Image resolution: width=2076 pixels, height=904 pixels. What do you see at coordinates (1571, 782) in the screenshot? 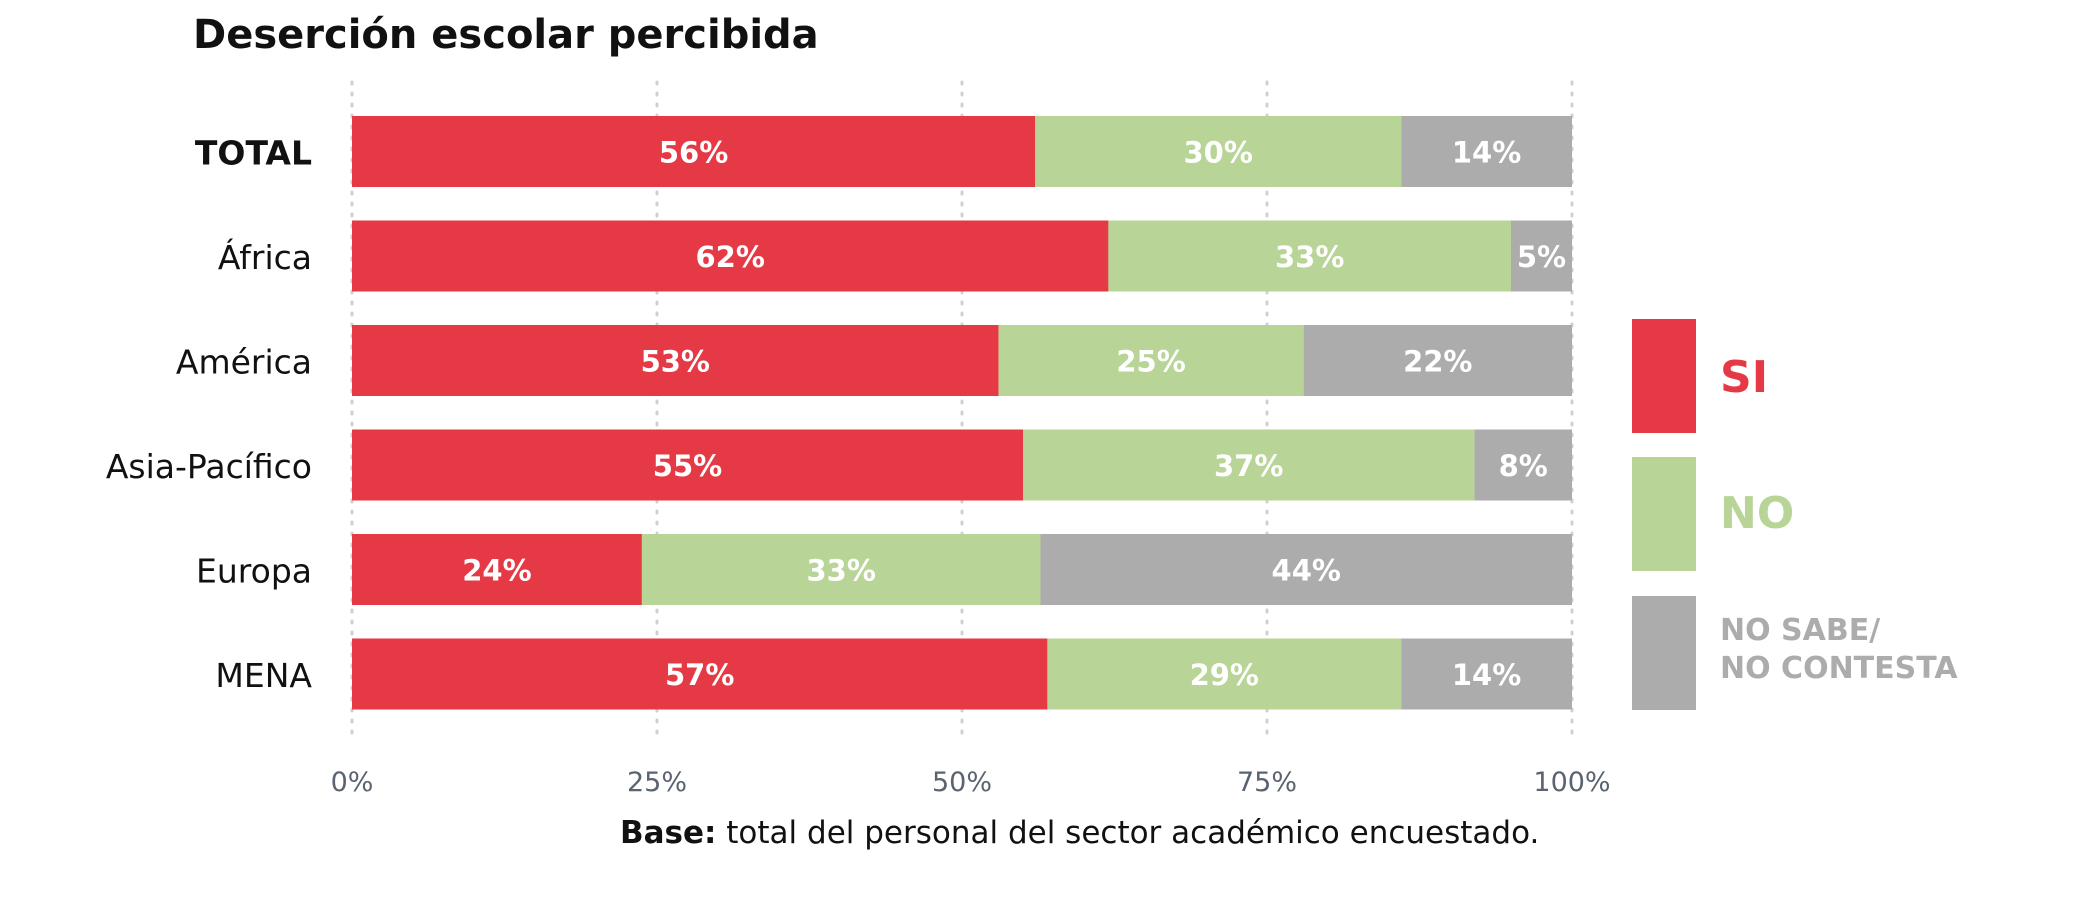
I see `x-tick-label: 100%` at bounding box center [1571, 782].